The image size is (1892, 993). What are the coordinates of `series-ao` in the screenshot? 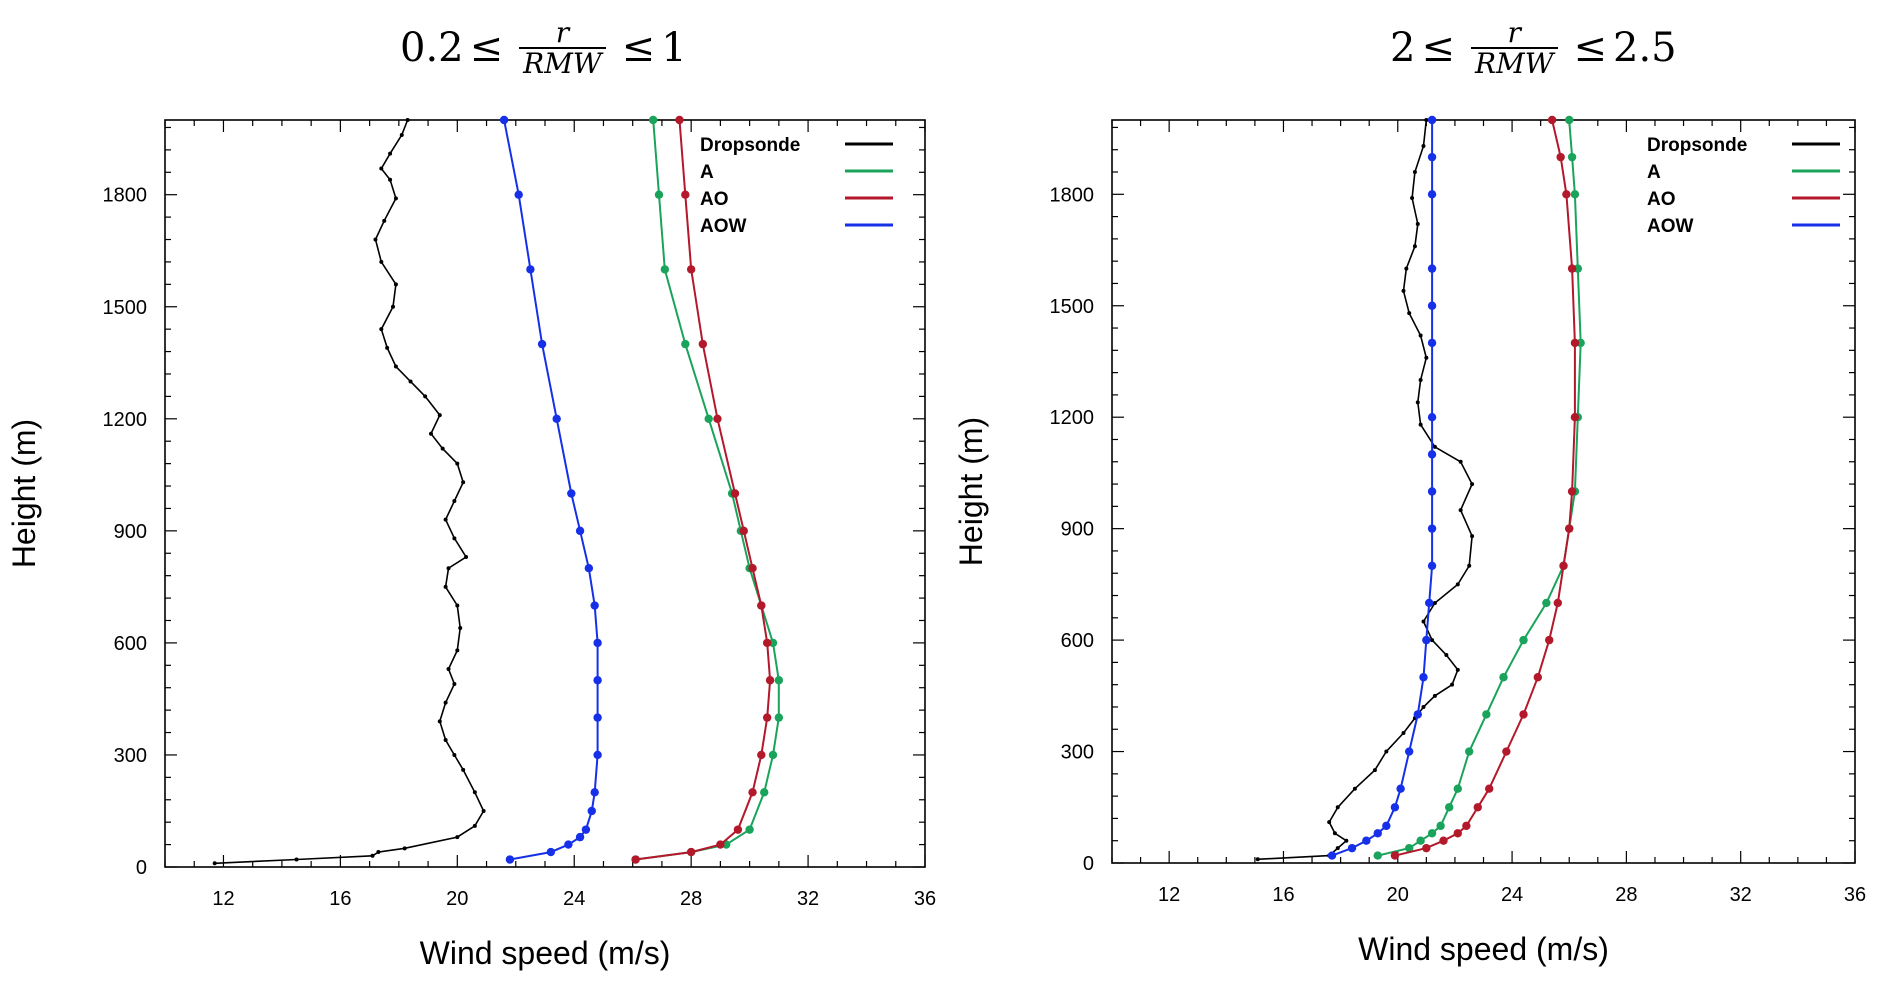 It's located at (1485, 487).